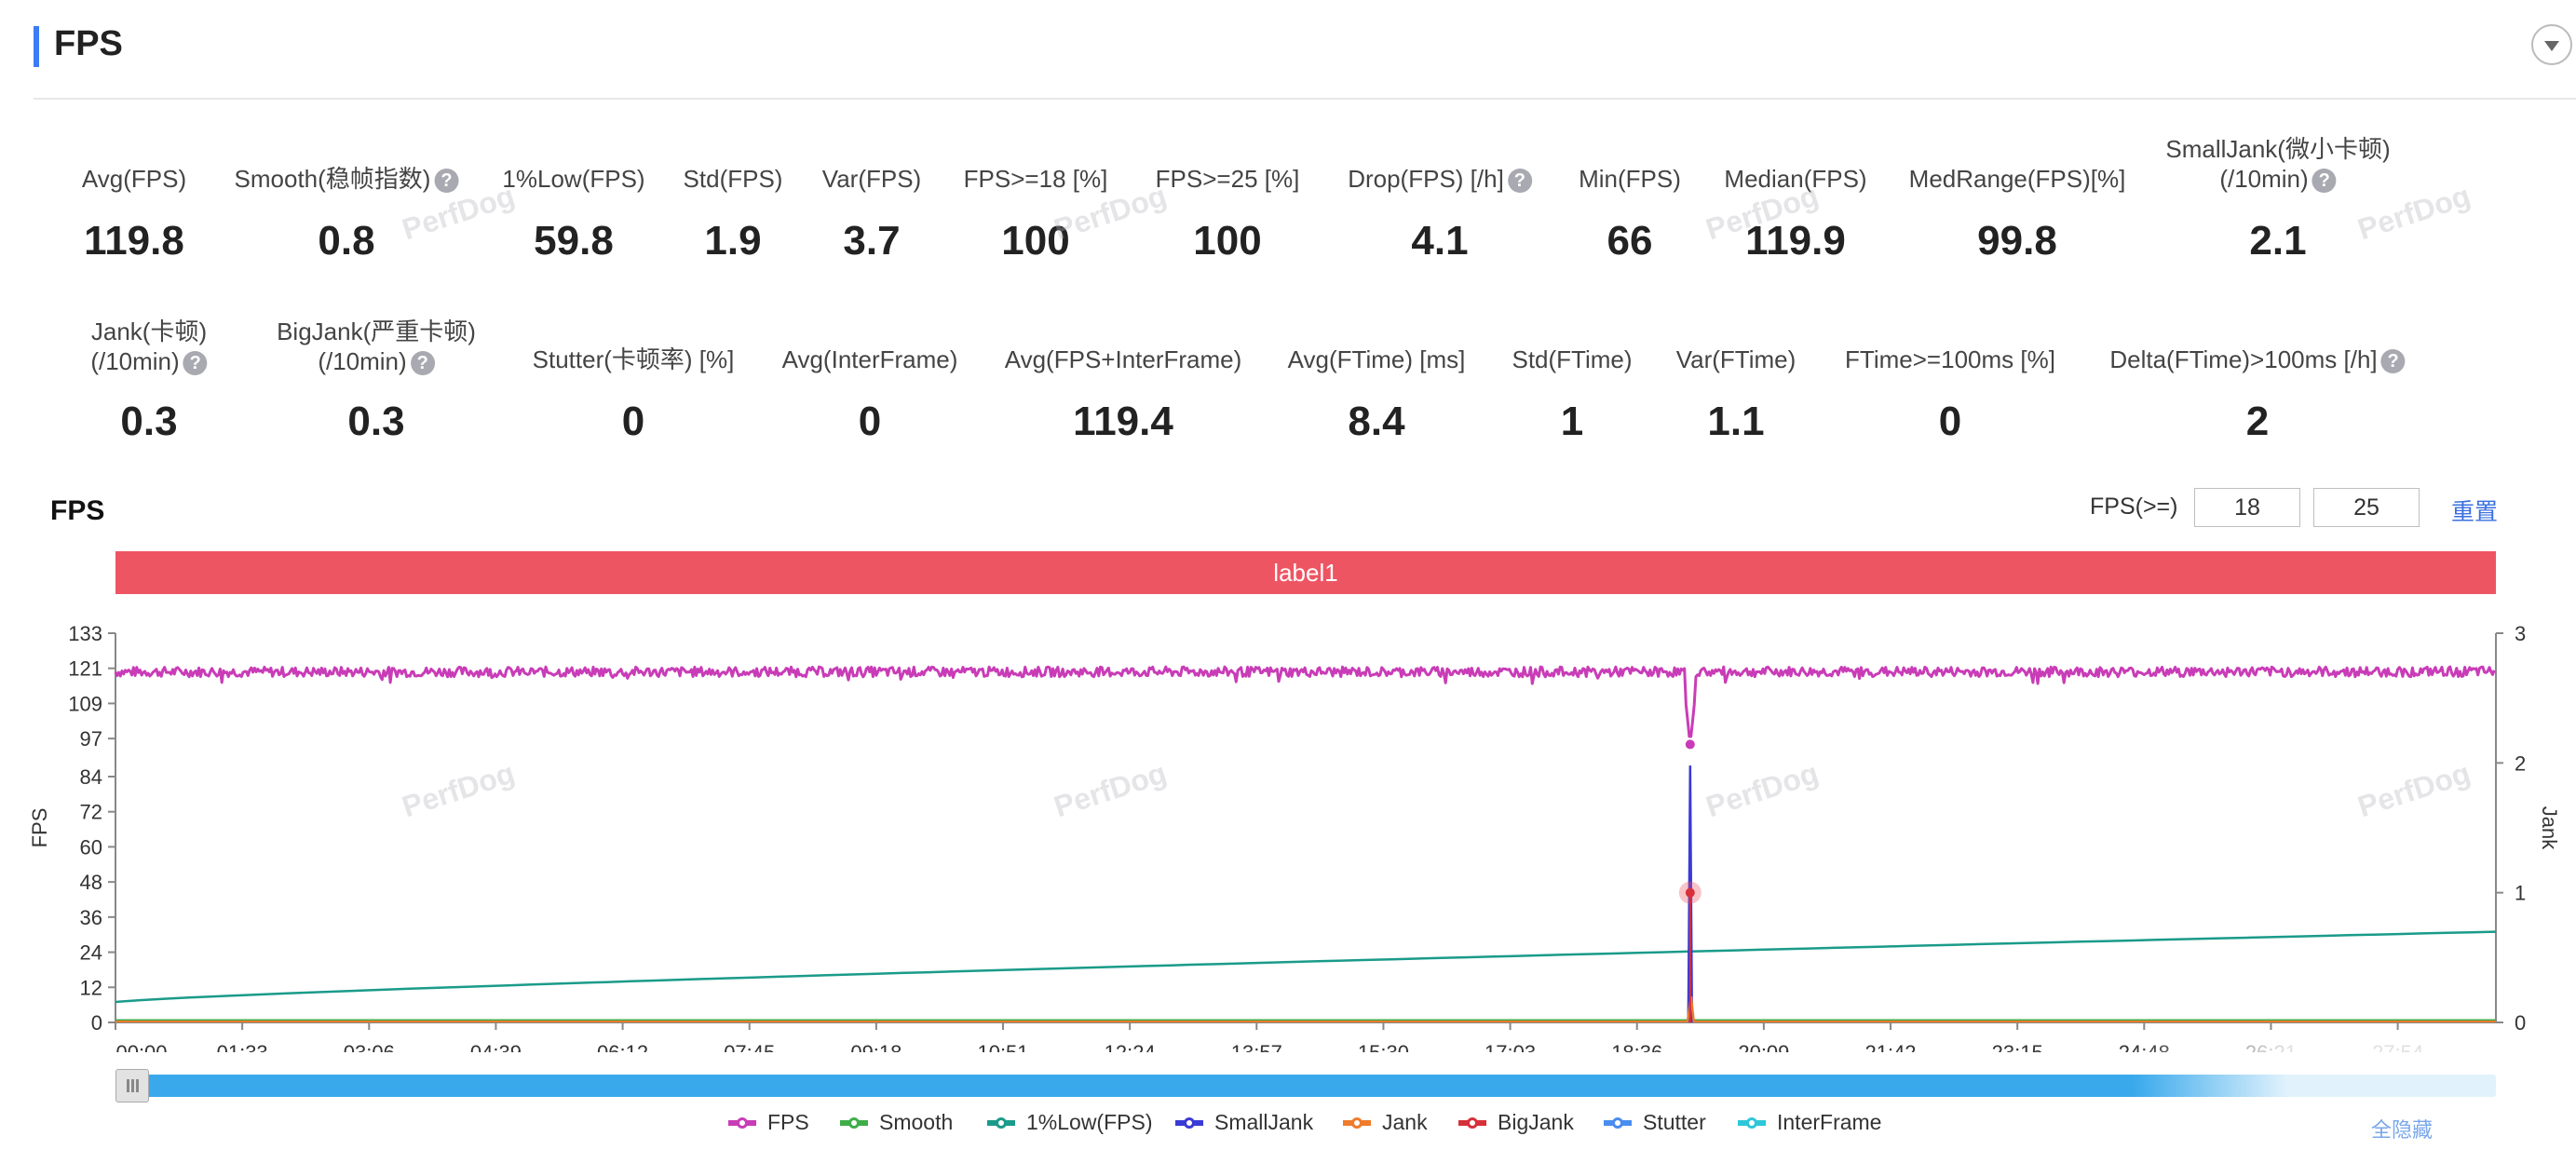  What do you see at coordinates (1674, 1122) in the screenshot?
I see `legend-label: Stutter` at bounding box center [1674, 1122].